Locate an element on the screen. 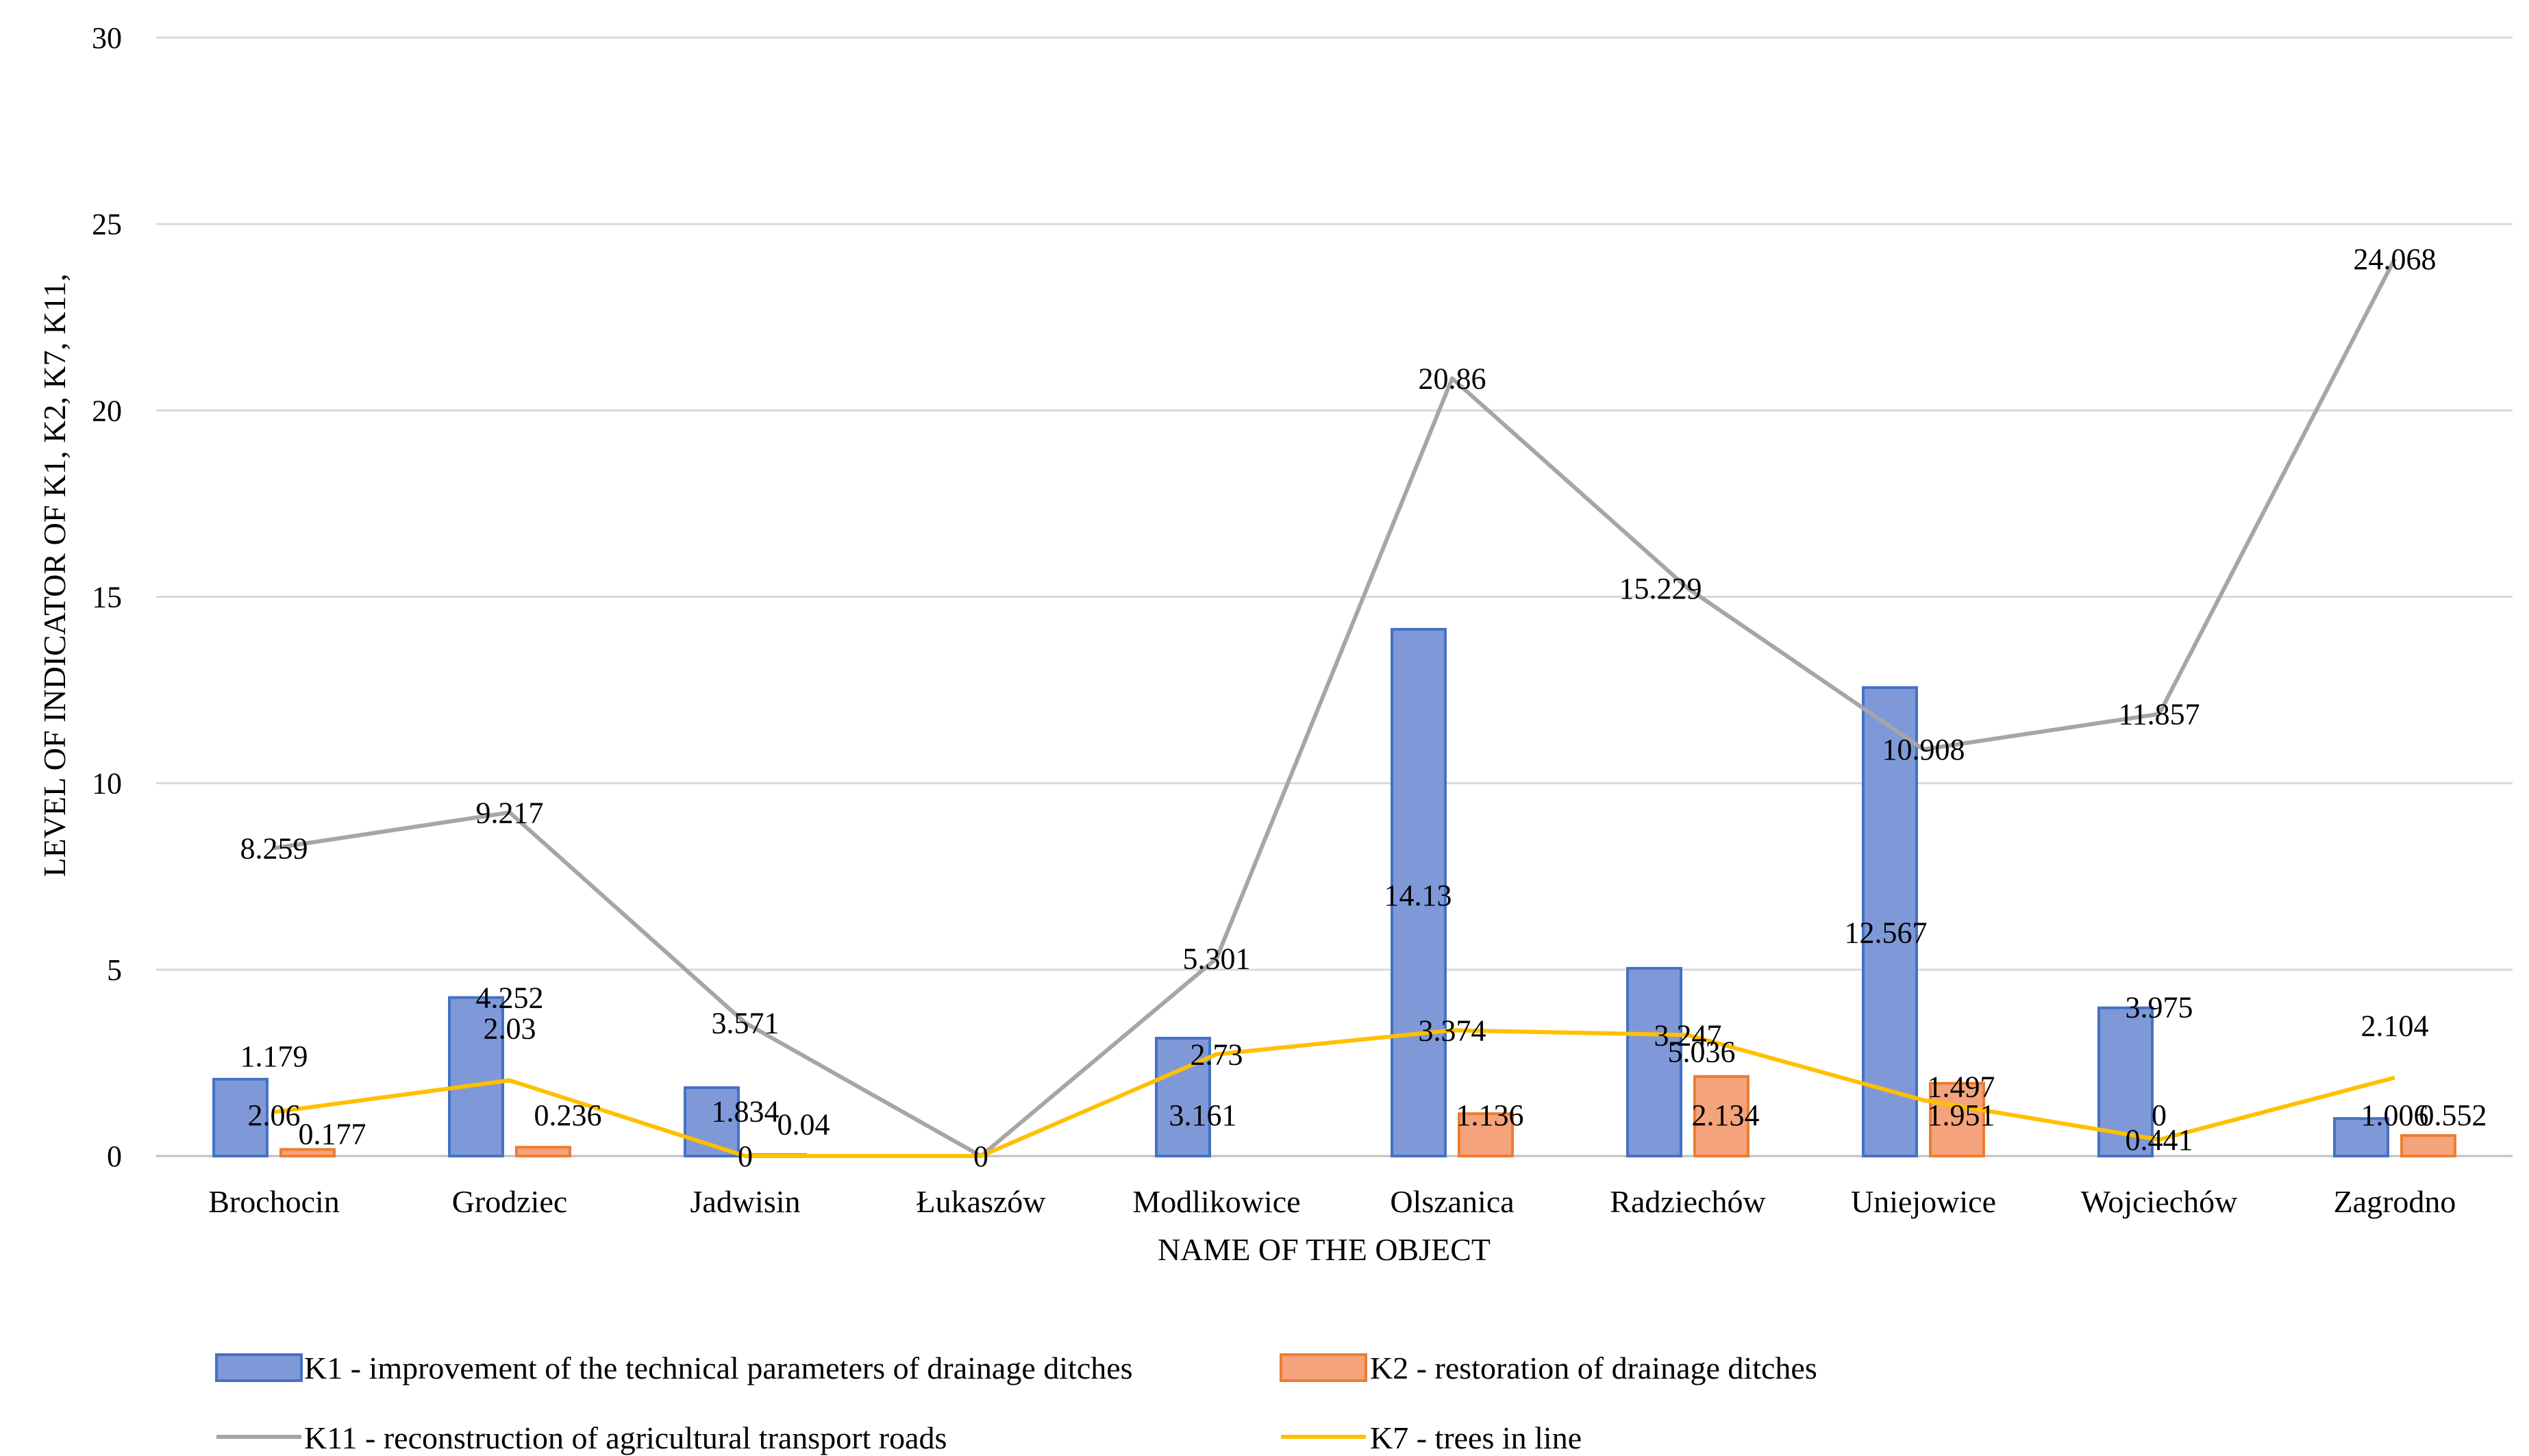 The width and height of the screenshot is (2529, 1456). y-tick-label-2: 10 is located at coordinates (107, 784).